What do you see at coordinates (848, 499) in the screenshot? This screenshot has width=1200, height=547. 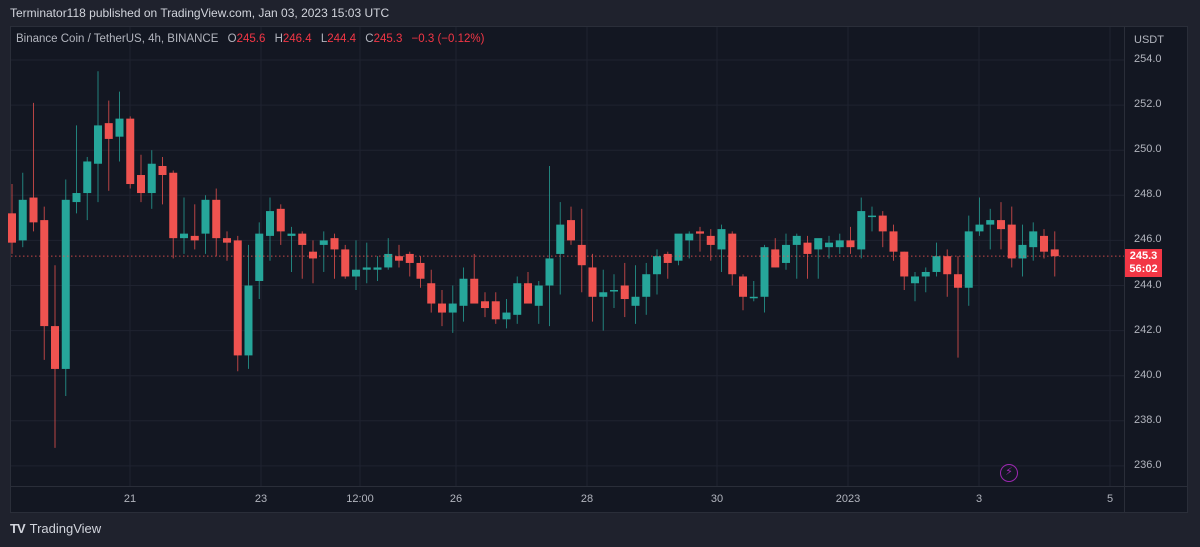 I see `time-tick: 2023` at bounding box center [848, 499].